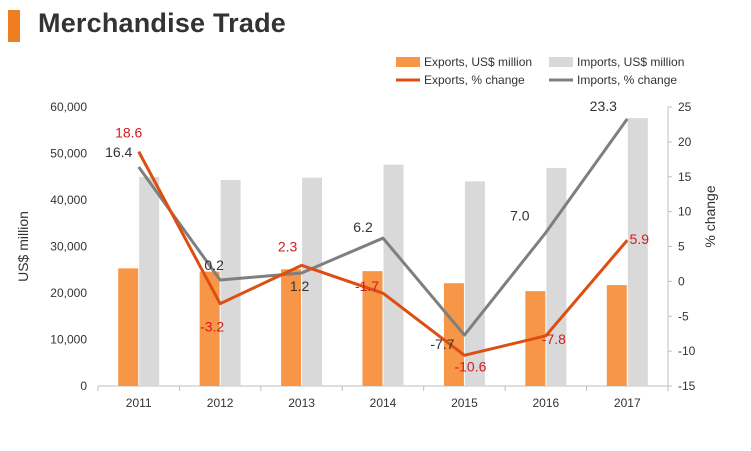 This screenshot has width=751, height=451. I want to click on right-y-tick-label: -5, so click(683, 316).